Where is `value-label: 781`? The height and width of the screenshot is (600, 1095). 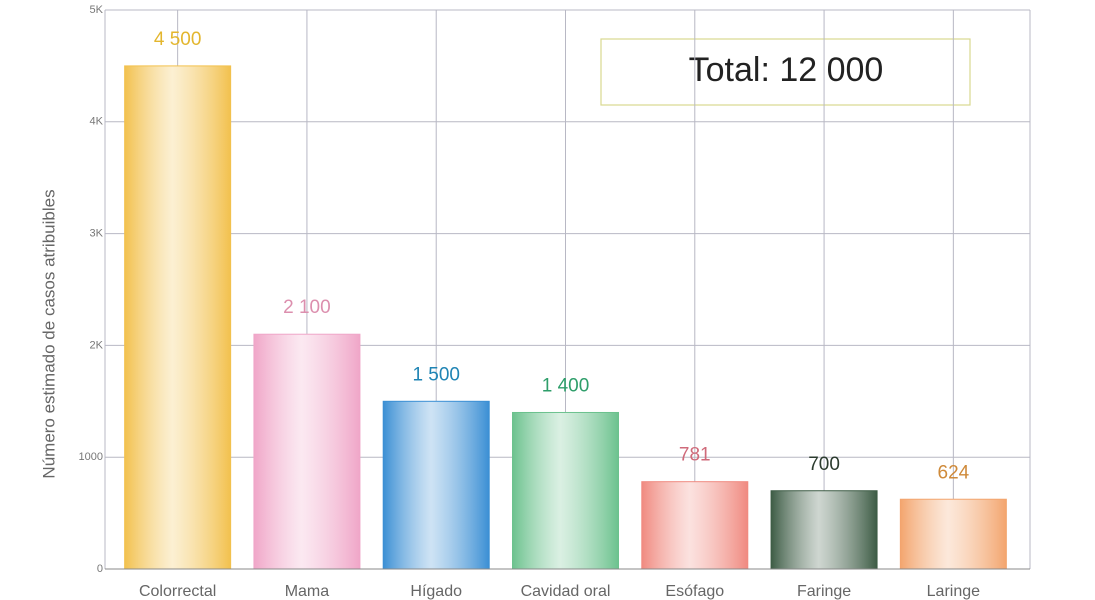
value-label: 781 is located at coordinates (695, 455).